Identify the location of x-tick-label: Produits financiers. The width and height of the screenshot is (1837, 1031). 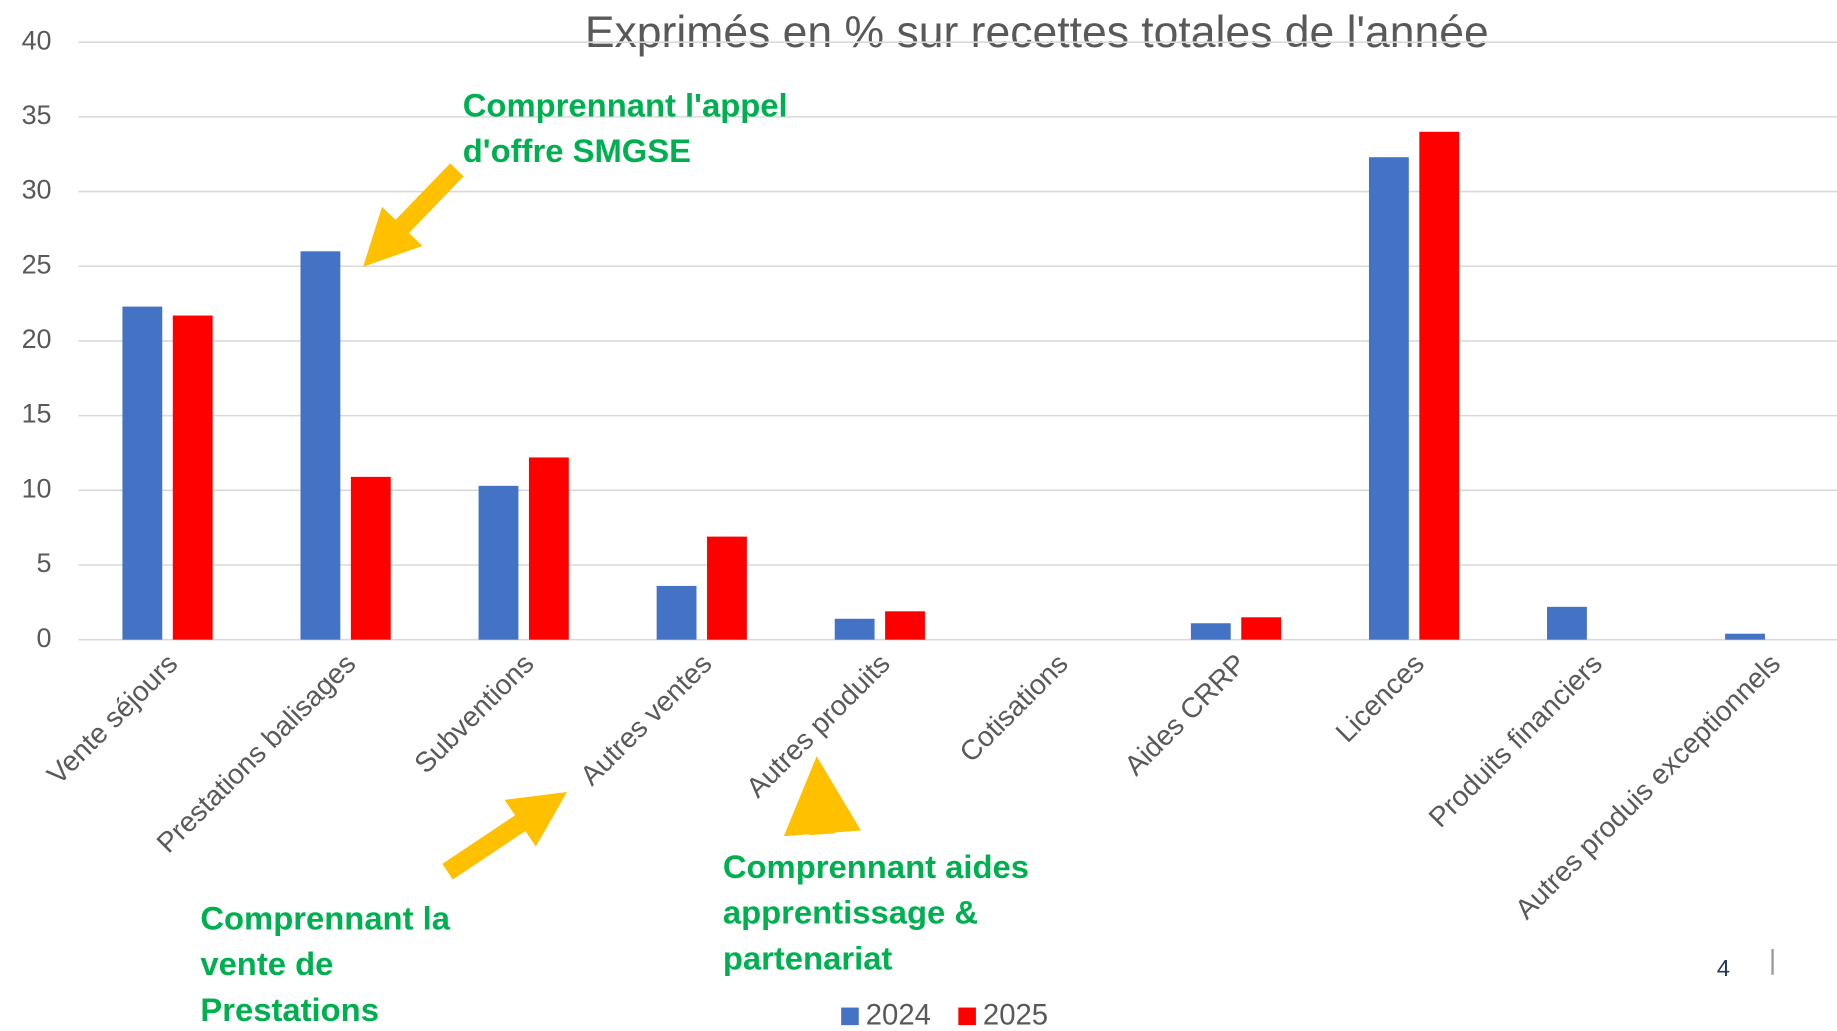
(1515, 740).